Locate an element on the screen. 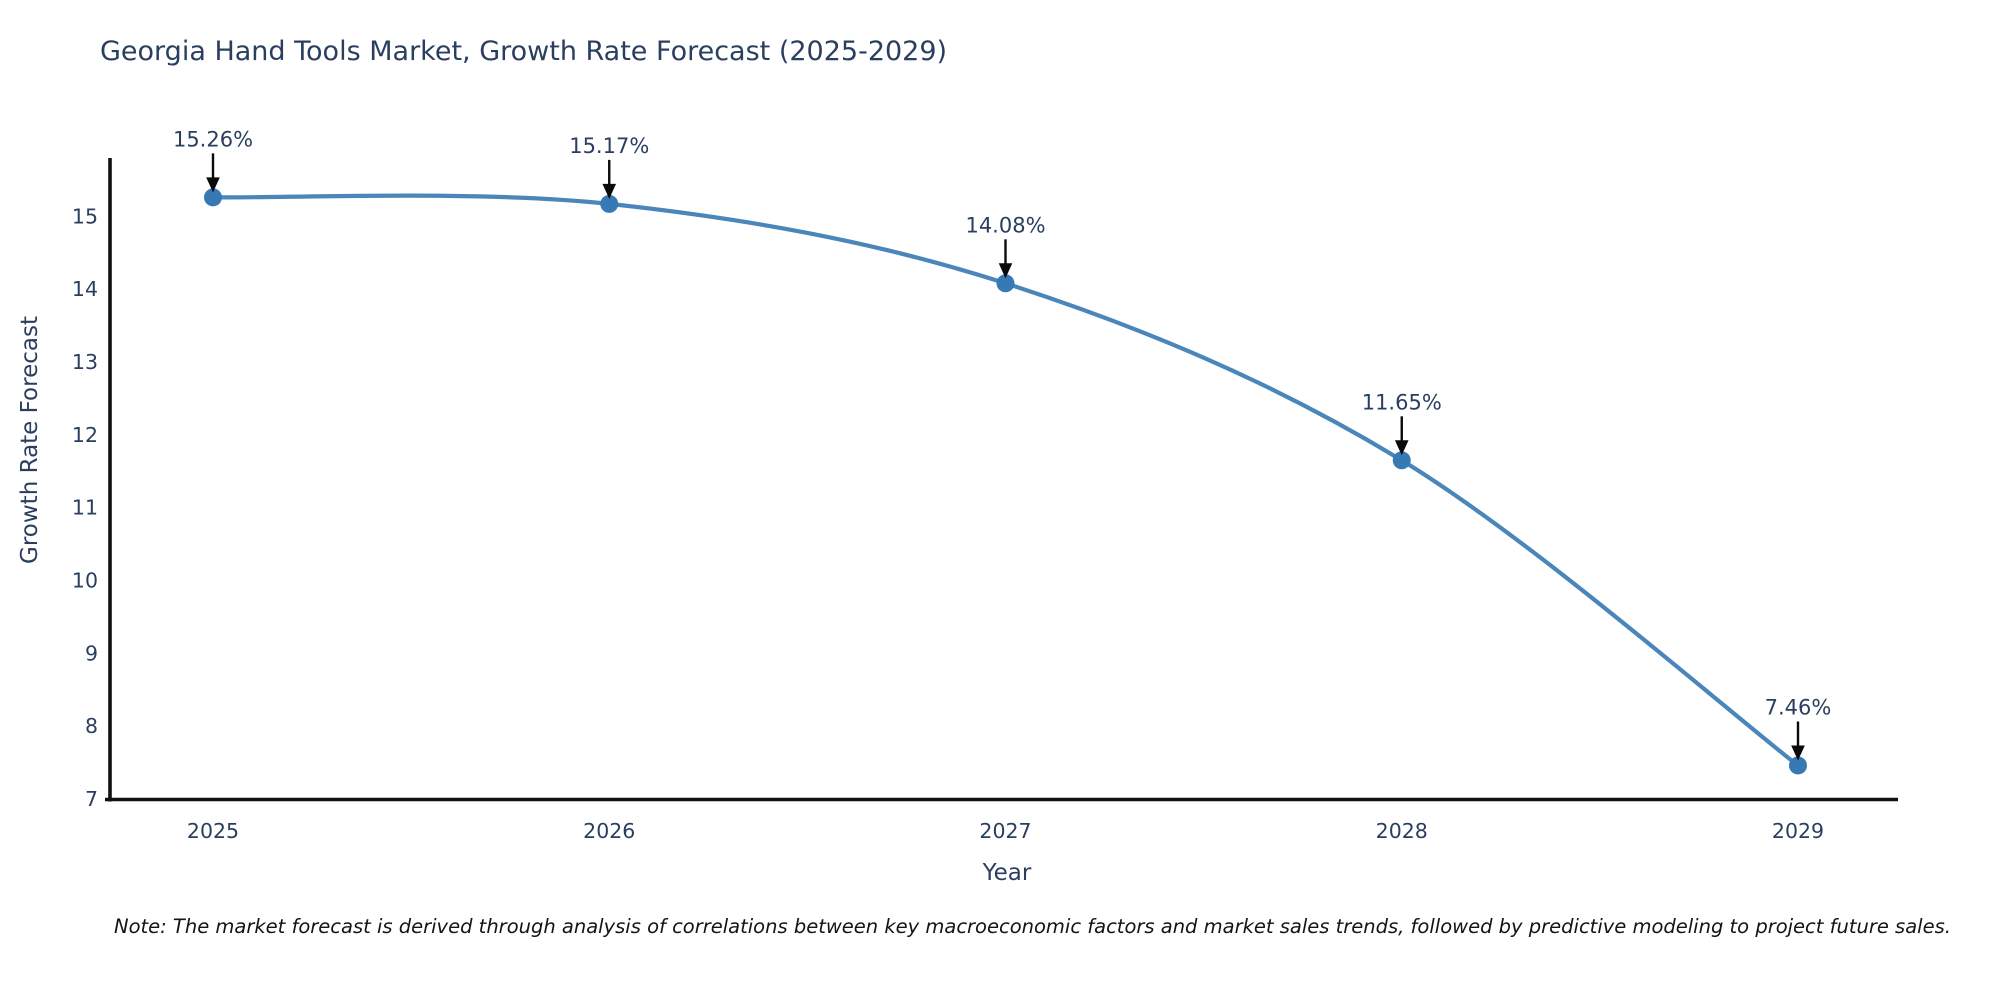 This screenshot has height=1000, width=2000. x-axis-title: Year is located at coordinates (1007, 873).